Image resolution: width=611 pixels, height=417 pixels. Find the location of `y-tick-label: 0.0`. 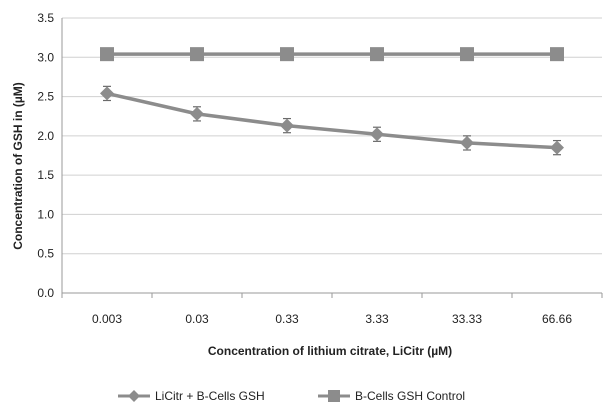

y-tick-label: 0.0 is located at coordinates (45, 293).